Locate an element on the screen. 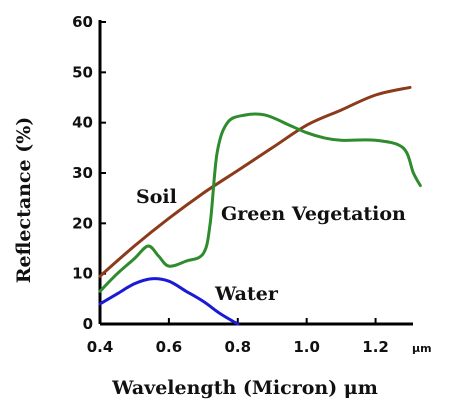 This screenshot has height=405, width=452. x-tick-label: 0.4 is located at coordinates (100, 347).